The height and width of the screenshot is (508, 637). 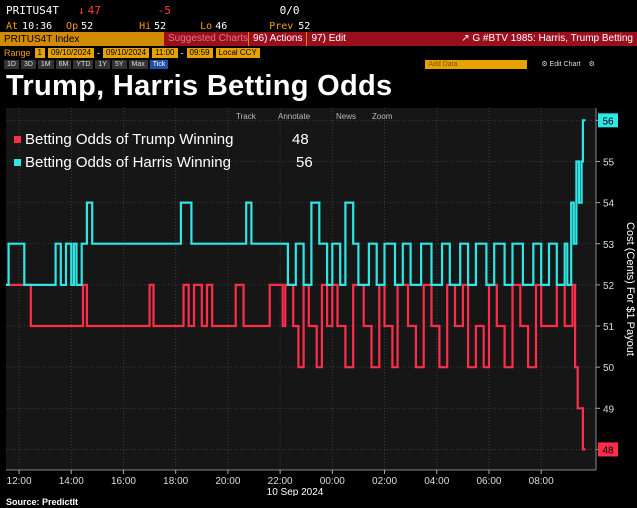 What do you see at coordinates (63, 64) in the screenshot?
I see `tab-6m: 6M` at bounding box center [63, 64].